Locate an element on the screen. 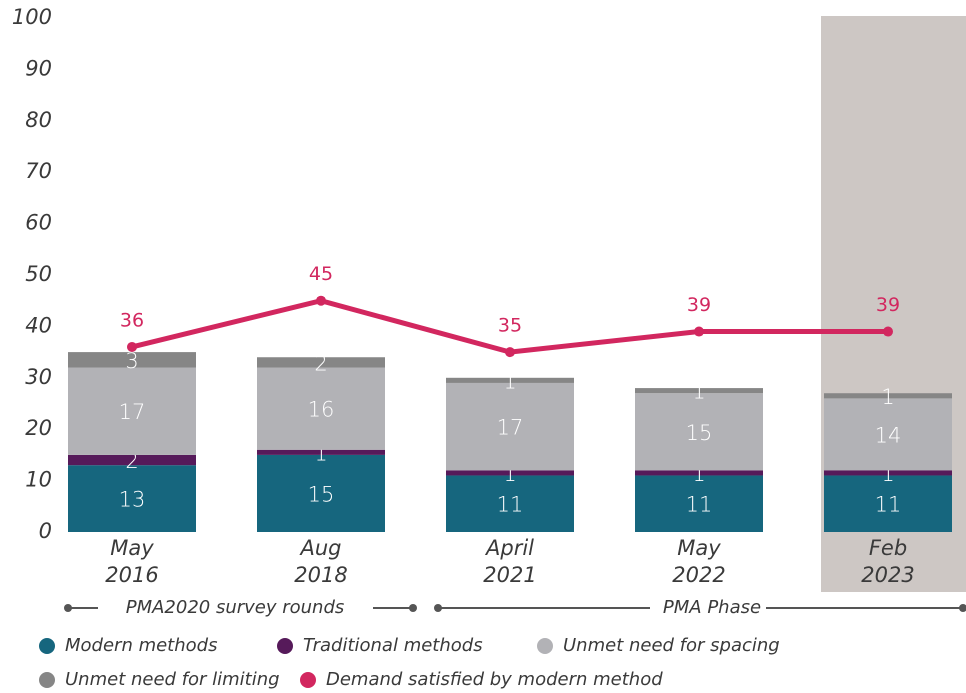  y-tick-label: 100 is located at coordinates (32, 17).